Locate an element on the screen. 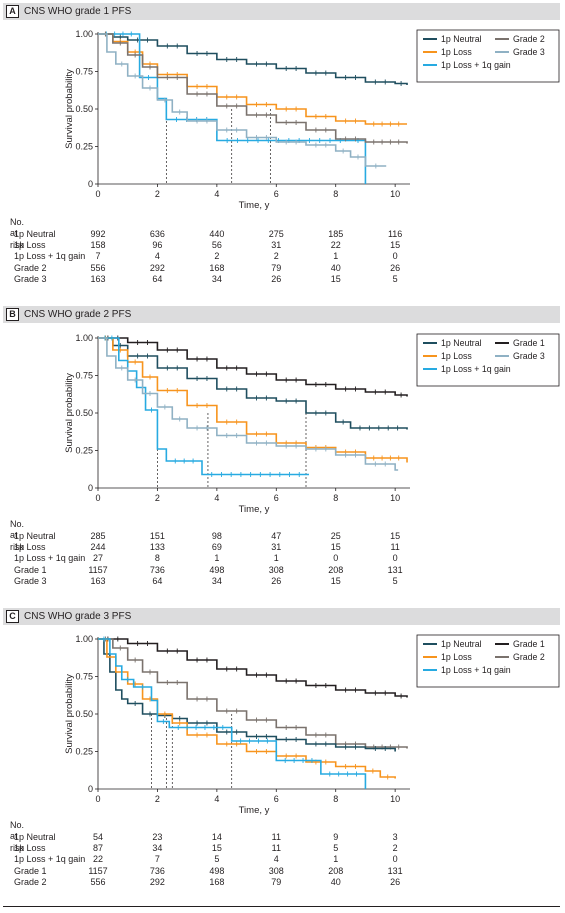  series-grade-2-line is located at coordinates (253, 693).